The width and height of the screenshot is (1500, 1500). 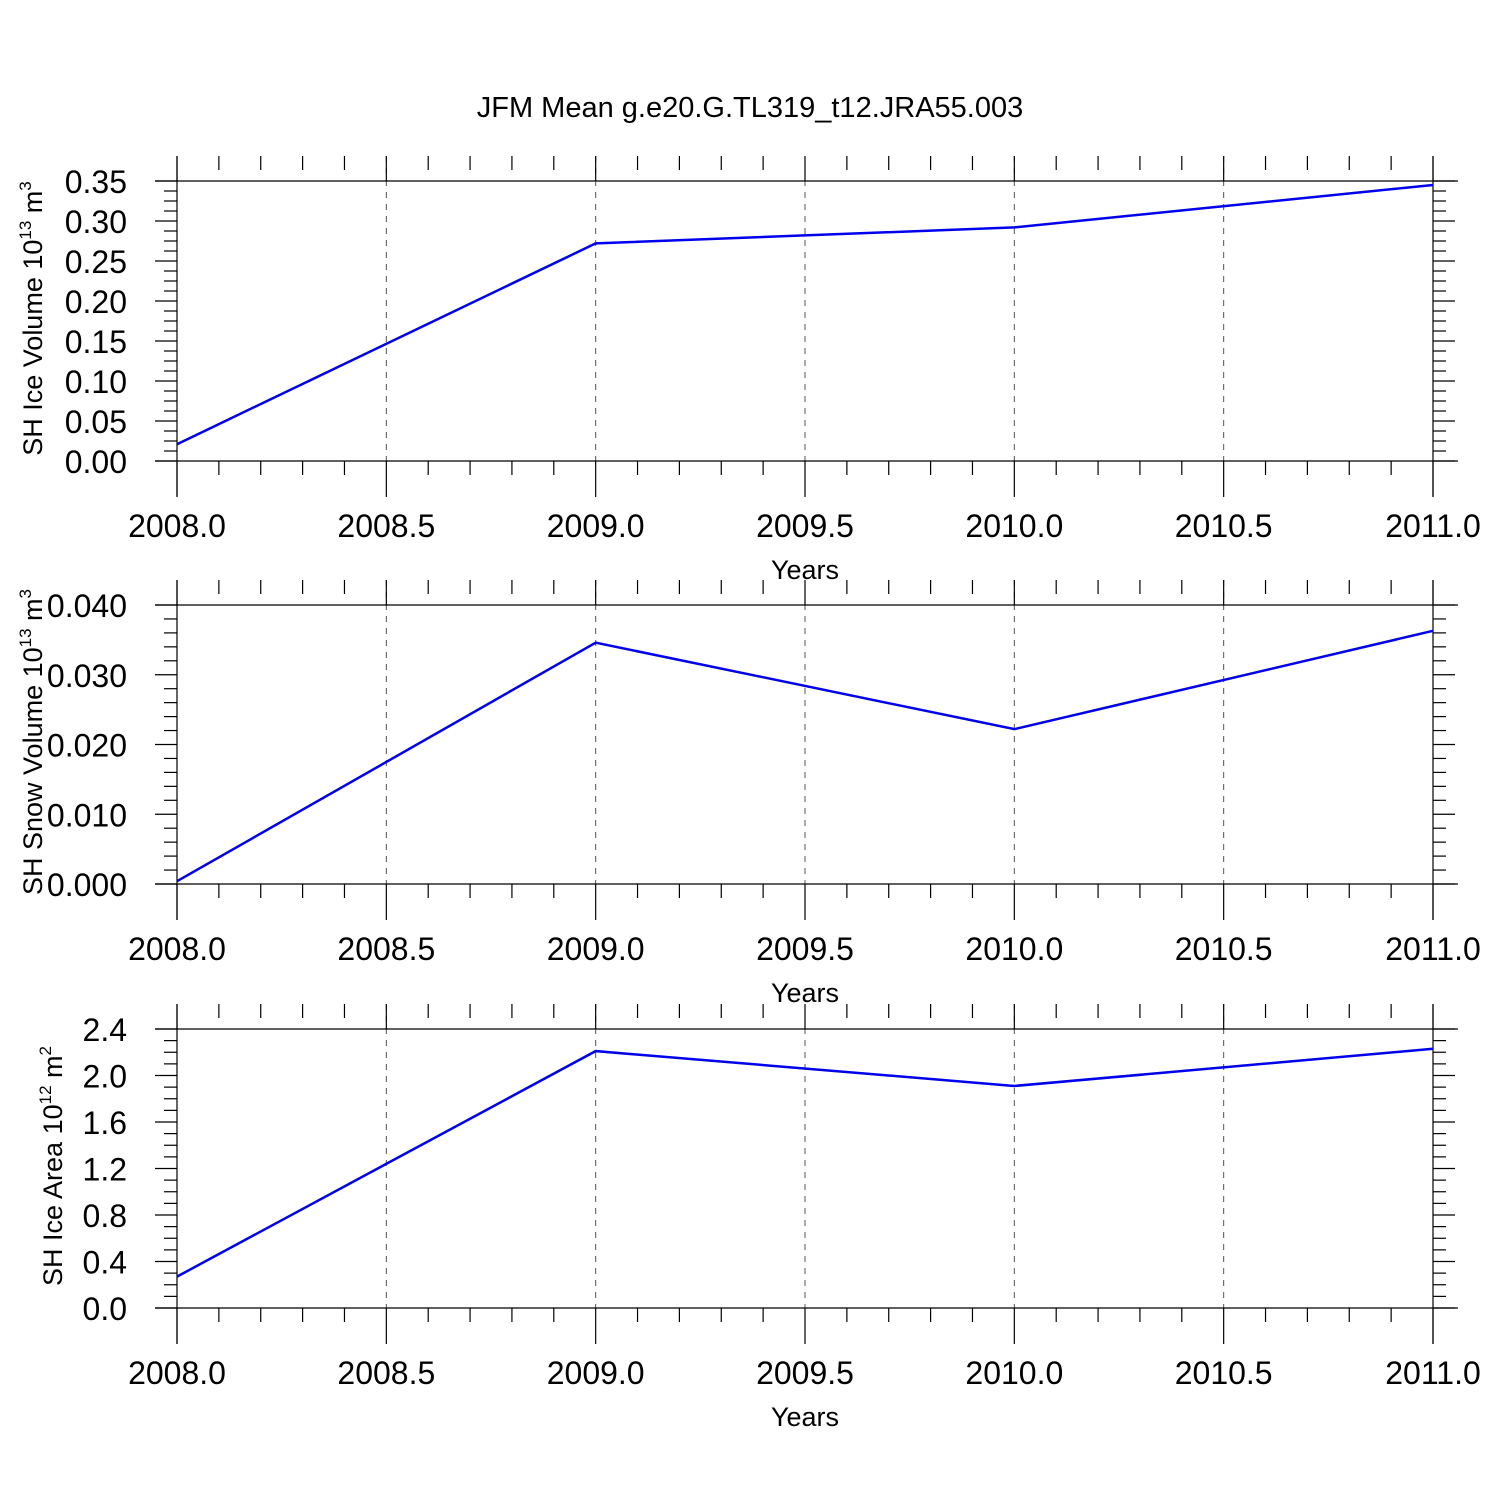 What do you see at coordinates (105, 1123) in the screenshot?
I see `y-tick-label: 1.6` at bounding box center [105, 1123].